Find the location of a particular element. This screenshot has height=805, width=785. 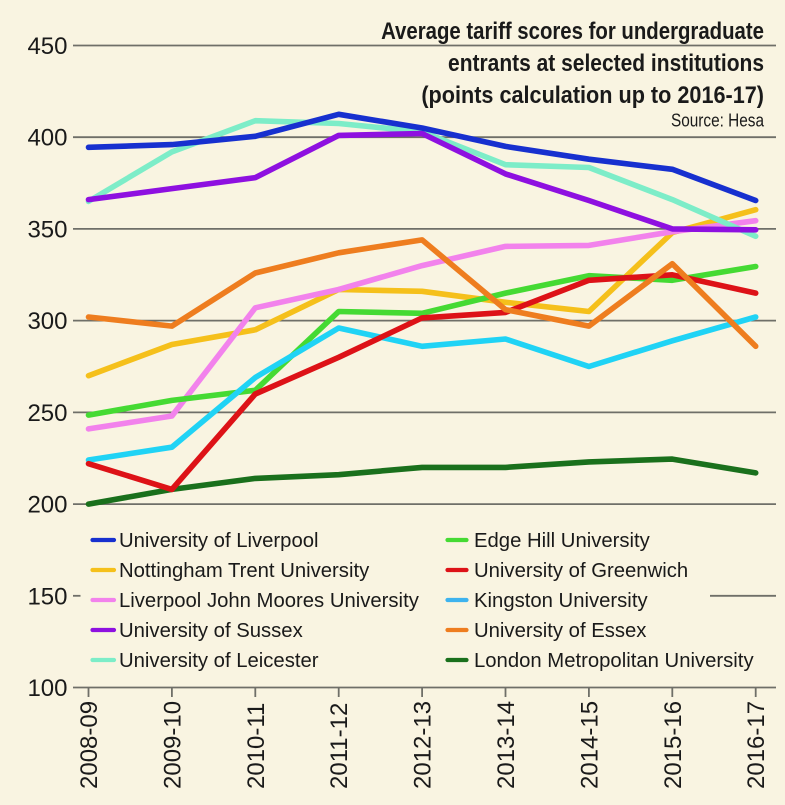

svg-text: 2008-09 is located at coordinates (89, 745).